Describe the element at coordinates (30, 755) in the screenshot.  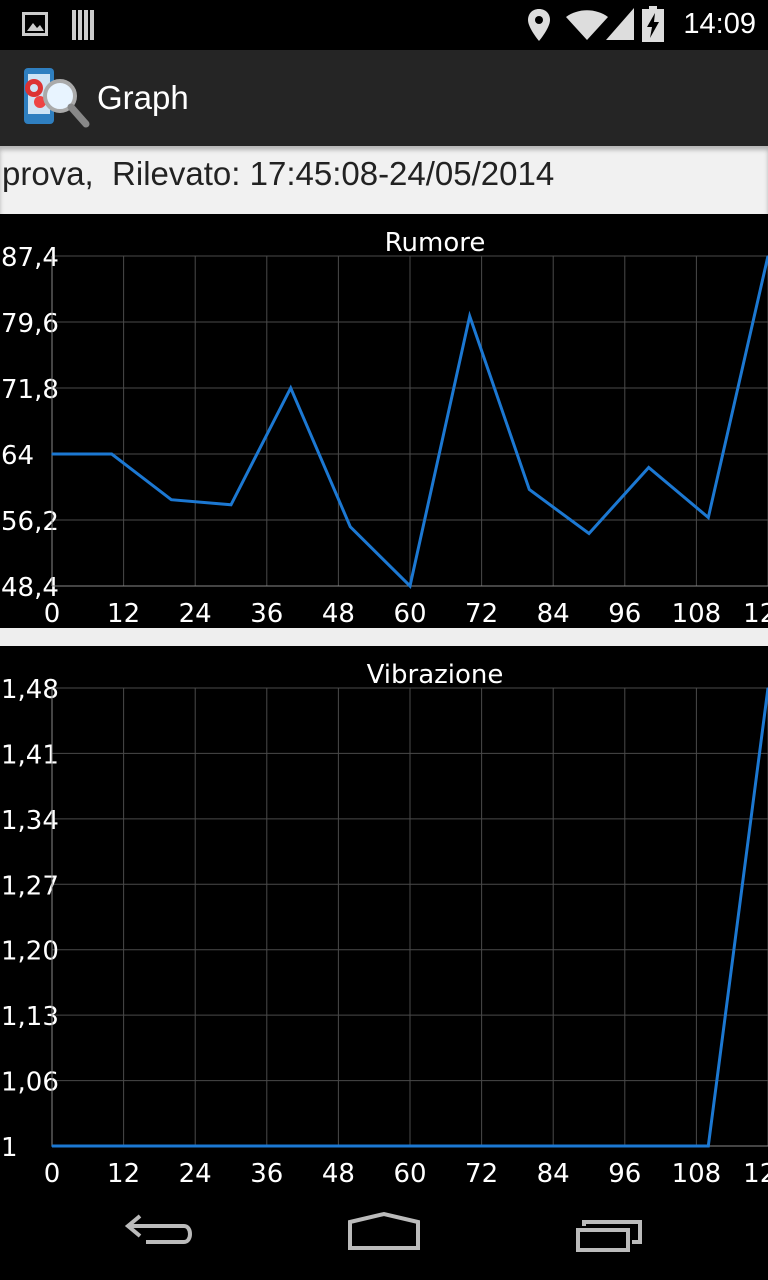
I see `y-tick-label: 1,41` at that location.